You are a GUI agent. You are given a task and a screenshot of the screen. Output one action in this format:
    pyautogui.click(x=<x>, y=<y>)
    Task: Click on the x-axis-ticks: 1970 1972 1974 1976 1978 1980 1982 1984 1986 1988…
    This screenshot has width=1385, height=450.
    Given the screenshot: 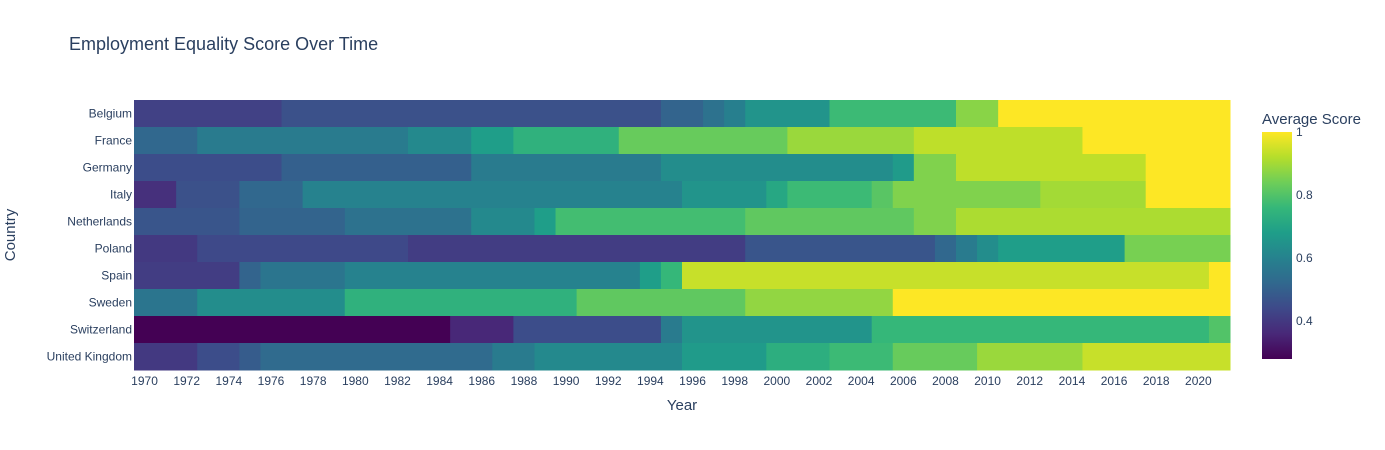 What is the action you would take?
    pyautogui.click(x=671, y=381)
    